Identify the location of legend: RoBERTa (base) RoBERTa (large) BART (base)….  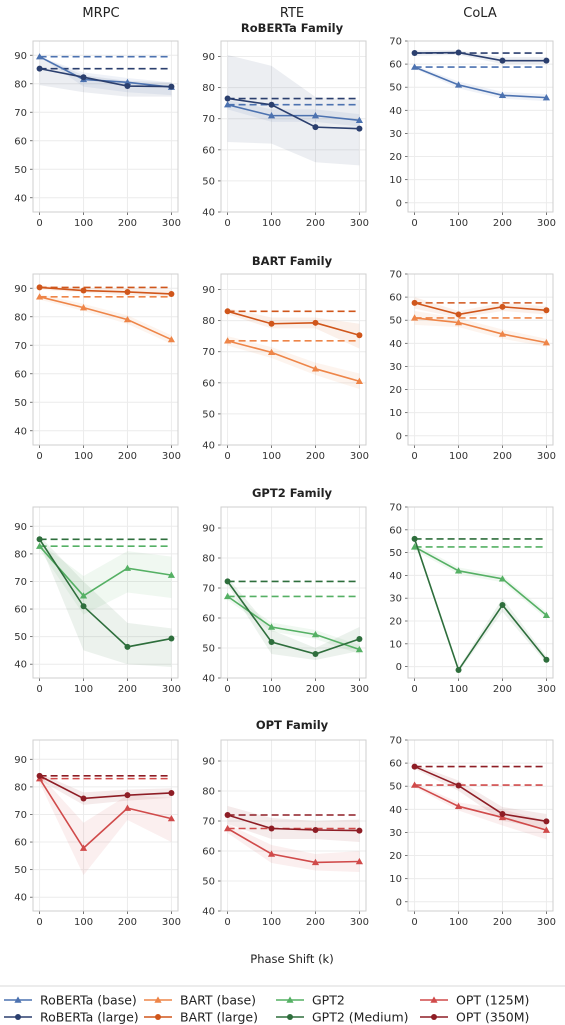
(282, 1005).